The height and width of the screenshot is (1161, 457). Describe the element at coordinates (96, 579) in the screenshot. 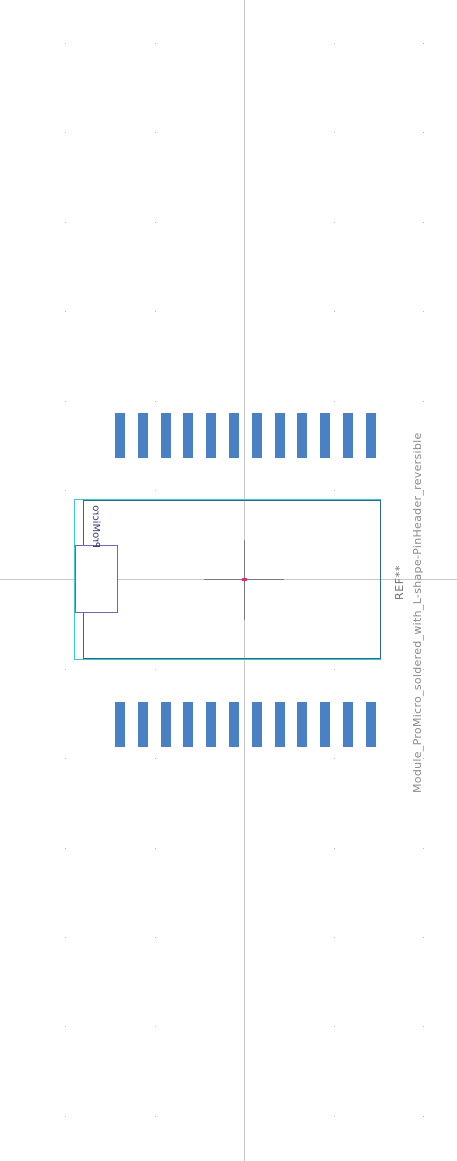

I see `value-label-box` at that location.